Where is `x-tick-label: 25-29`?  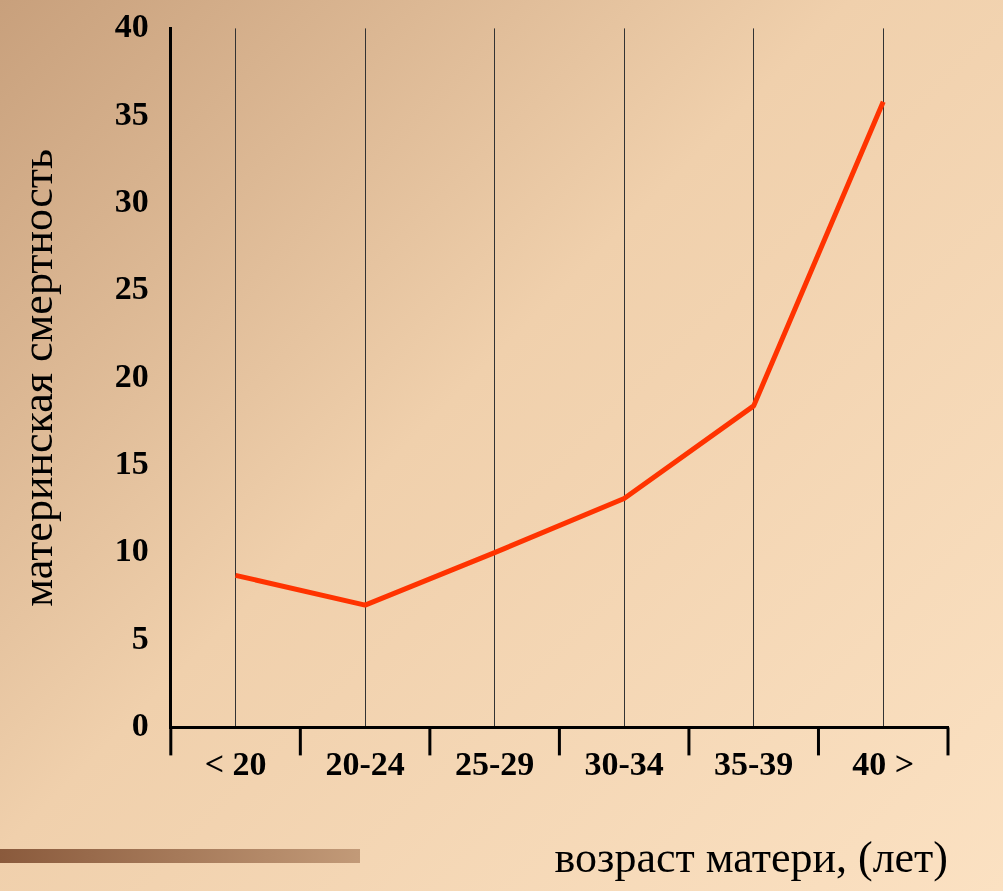
x-tick-label: 25-29 is located at coordinates (494, 763).